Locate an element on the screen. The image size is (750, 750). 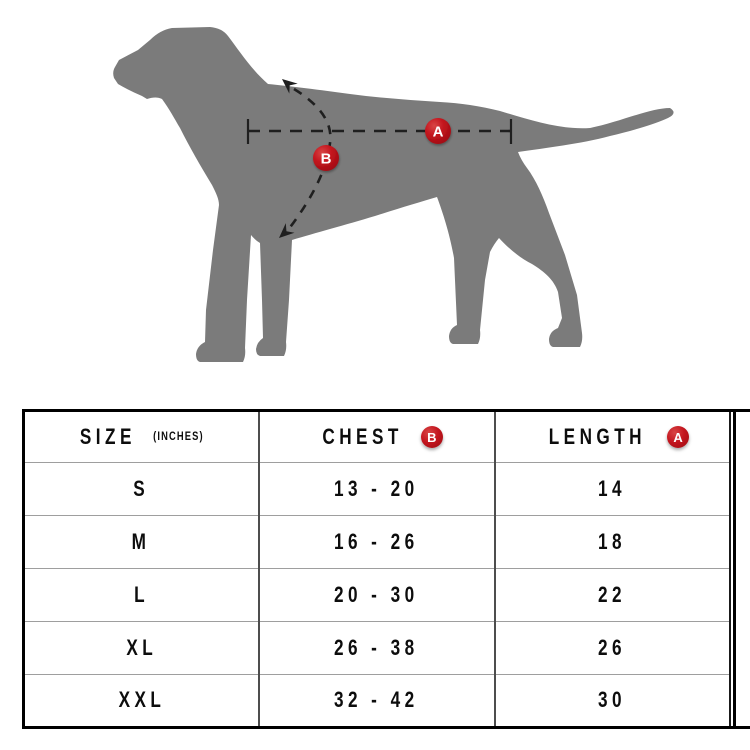
header-chest: CHEST B is located at coordinates (376, 436).